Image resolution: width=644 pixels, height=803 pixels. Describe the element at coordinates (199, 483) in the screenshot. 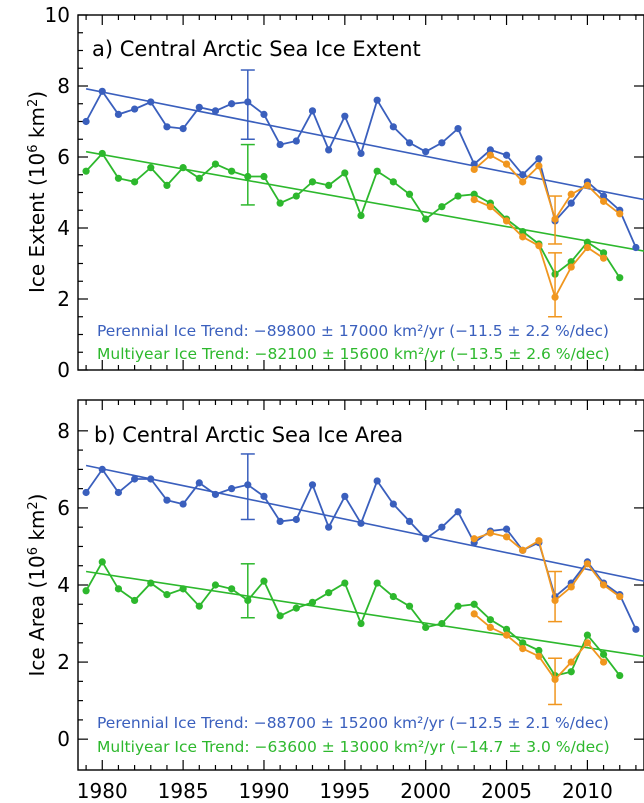

I see `panel-b-perennial-point-1986` at that location.